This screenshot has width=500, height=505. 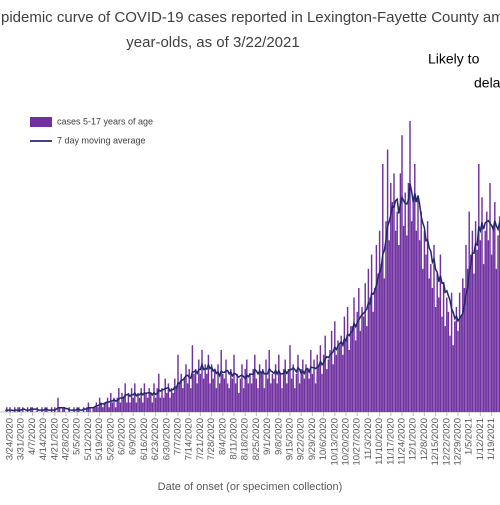 What do you see at coordinates (144, 439) in the screenshot?
I see `x-tick-label: 6/16/2020` at bounding box center [144, 439].